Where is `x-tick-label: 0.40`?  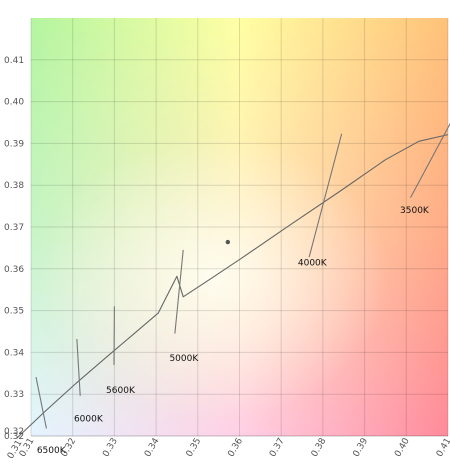 x-tick-label: 0.40 is located at coordinates (402, 447).